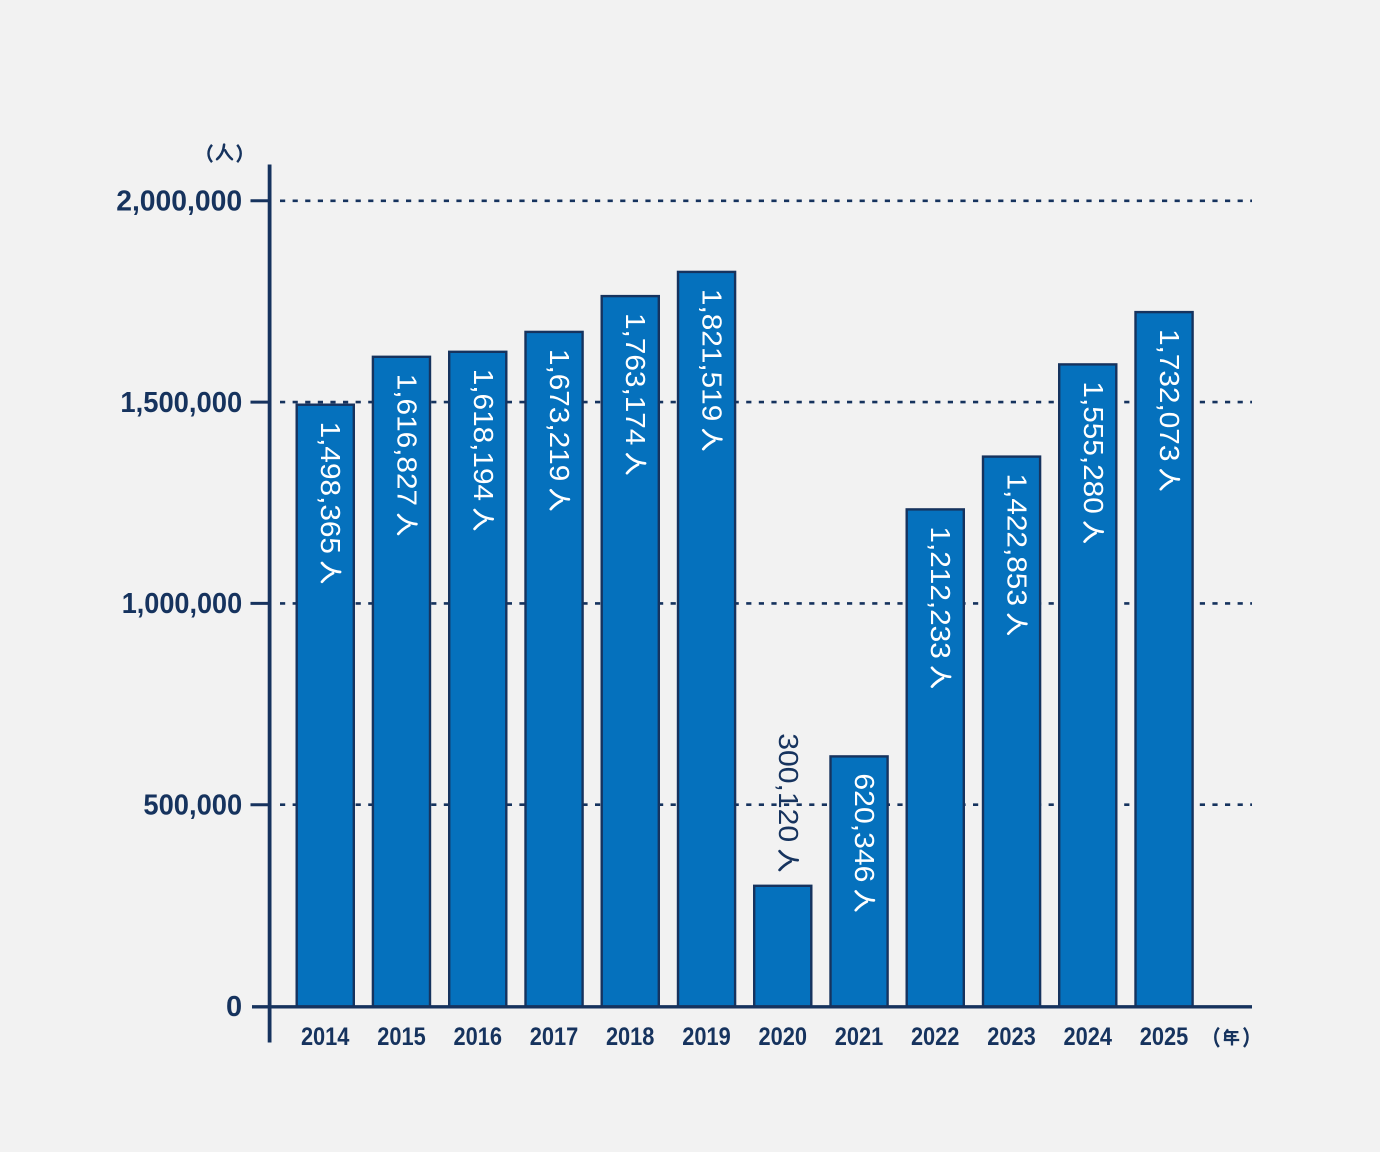 This screenshot has width=1380, height=1152. I want to click on svg-text: 1,618,194, so click(483, 435).